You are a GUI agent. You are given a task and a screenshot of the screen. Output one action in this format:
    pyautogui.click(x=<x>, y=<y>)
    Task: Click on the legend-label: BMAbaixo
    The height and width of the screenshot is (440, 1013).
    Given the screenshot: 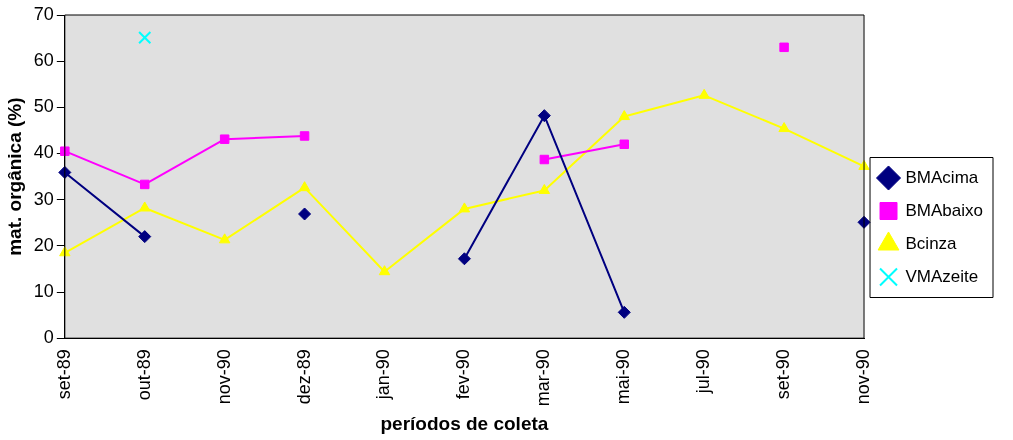 What is the action you would take?
    pyautogui.click(x=944, y=210)
    